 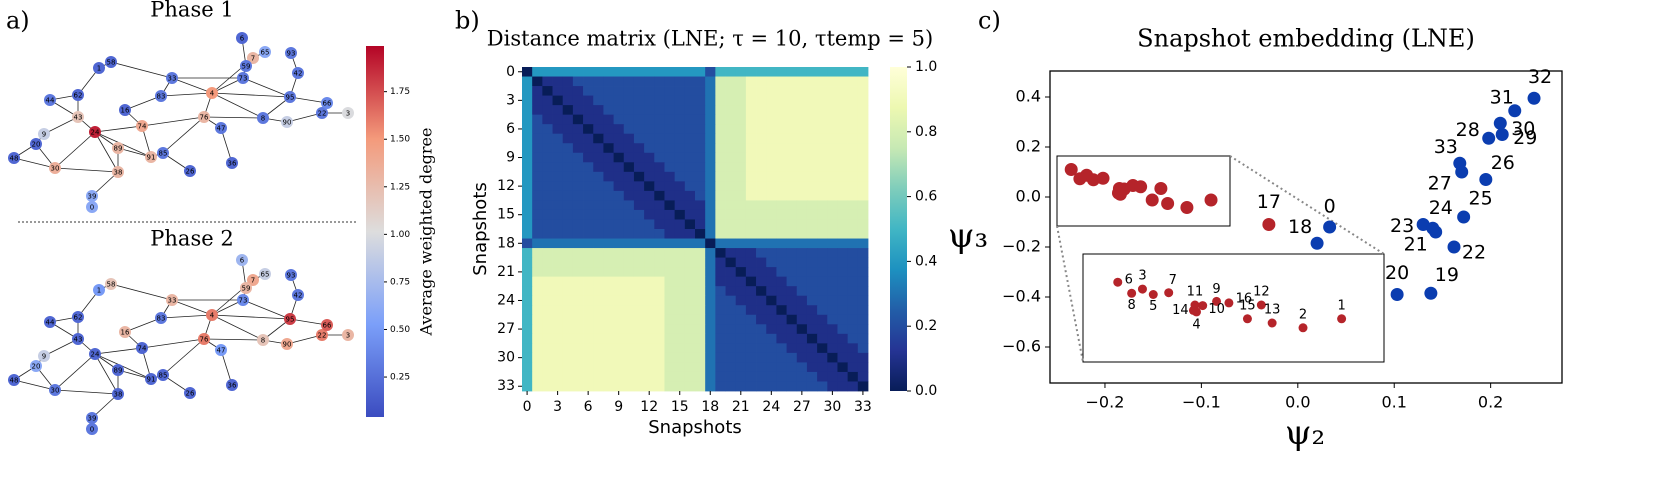 What do you see at coordinates (1441, 208) in the screenshot?
I see `point-label: 24` at bounding box center [1441, 208].